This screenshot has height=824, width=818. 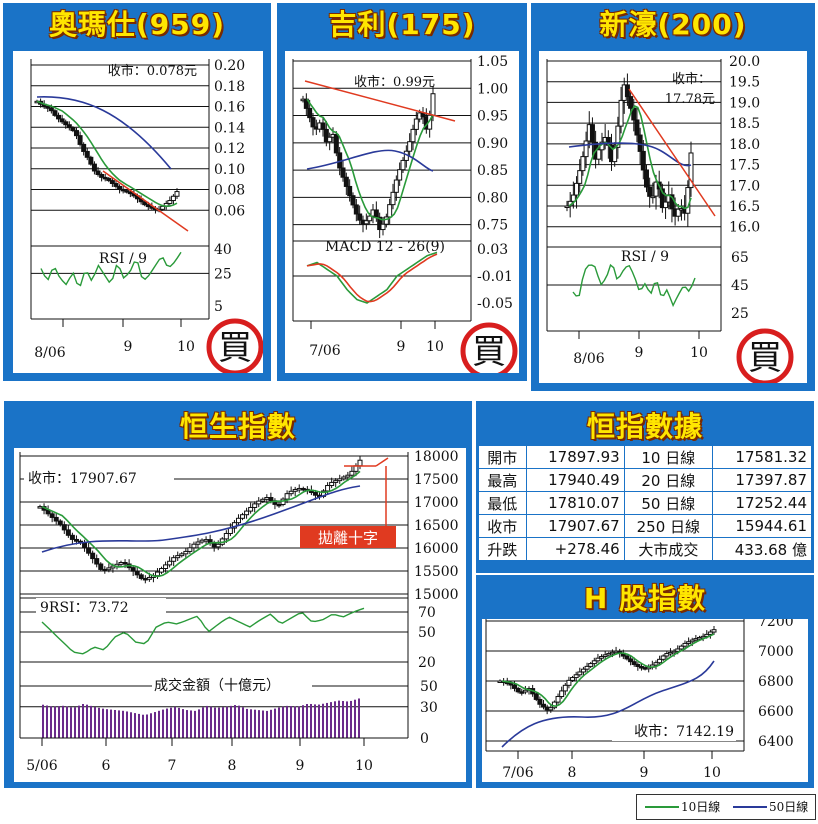 I want to click on hshare-chart: 7200 7000 6800 6600 6400 收市：7142.19 7/06 8 9 10, so click(x=639, y=697).